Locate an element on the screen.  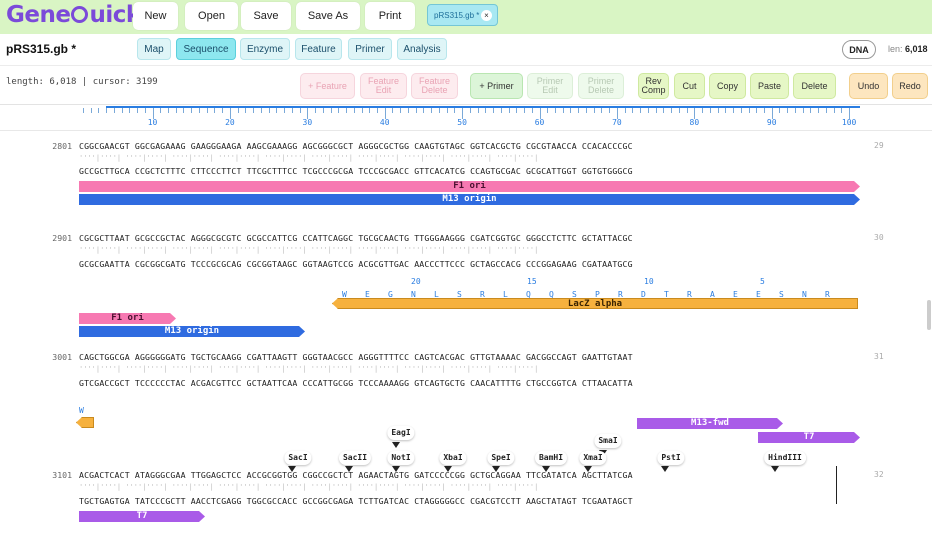
enzyme-label-xbai: XbaI is located at coordinates (453, 458).